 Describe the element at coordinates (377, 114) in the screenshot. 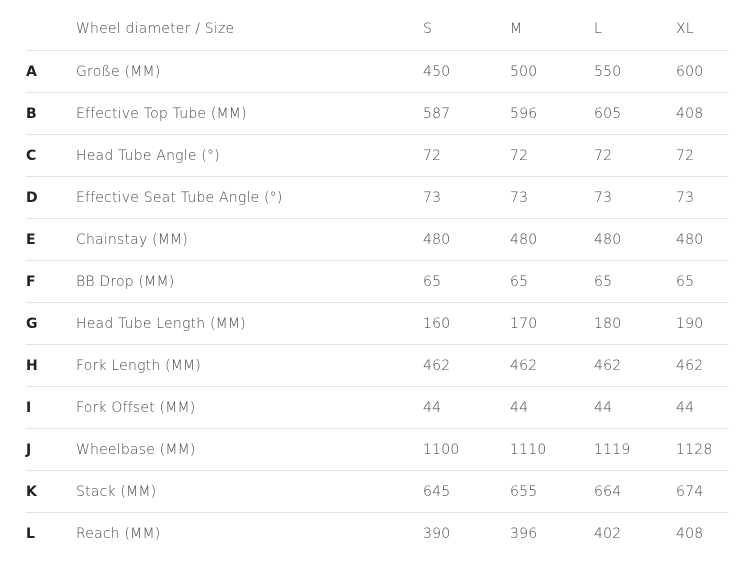

I see `table-row: B Effective Top Tube (MM) 587 596 605 408` at that location.